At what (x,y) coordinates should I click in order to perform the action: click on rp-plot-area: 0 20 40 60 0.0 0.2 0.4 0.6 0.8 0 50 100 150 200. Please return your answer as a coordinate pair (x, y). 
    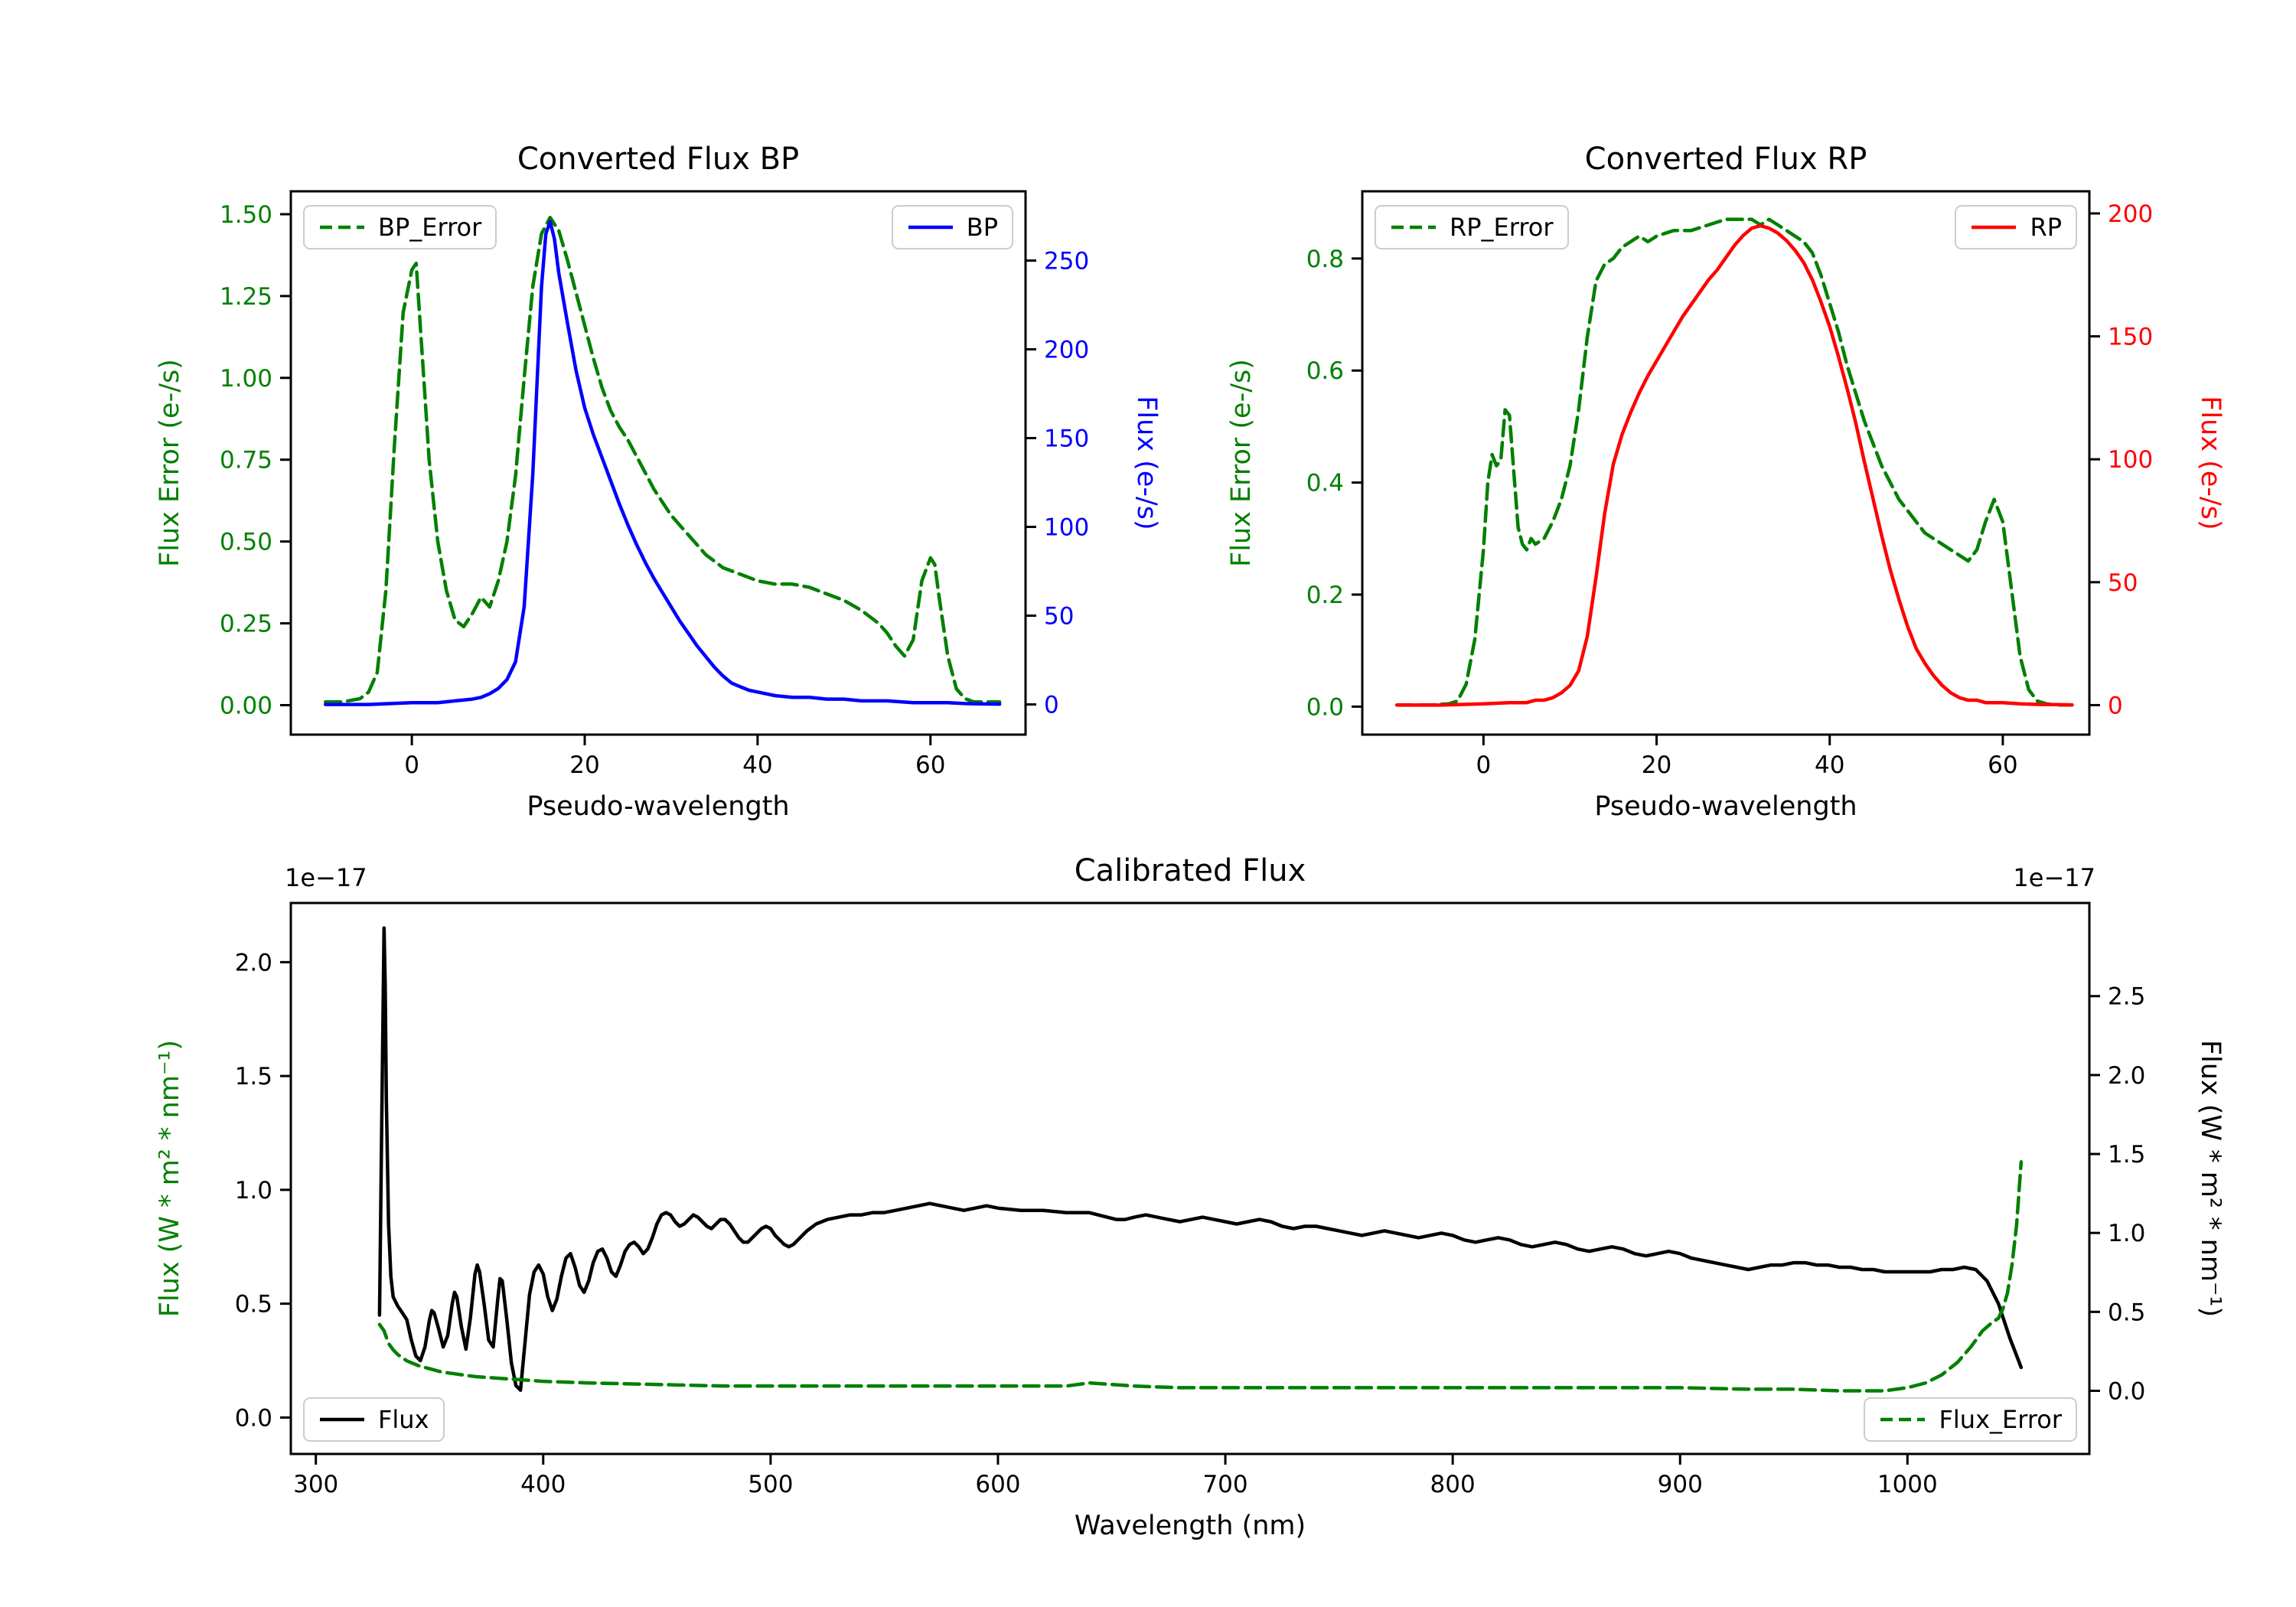
    Looking at the image, I should click on (1729, 485).